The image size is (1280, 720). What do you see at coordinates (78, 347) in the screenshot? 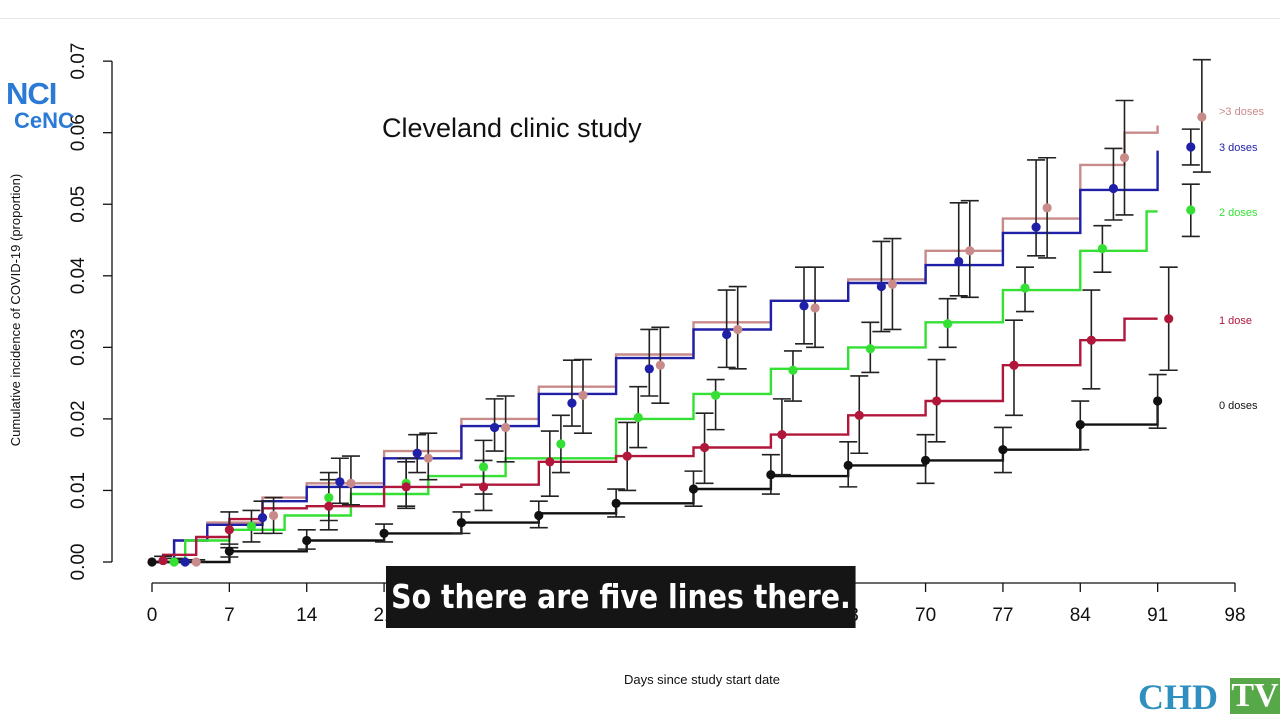
I see `y-tick-label: 0.03` at bounding box center [78, 347].